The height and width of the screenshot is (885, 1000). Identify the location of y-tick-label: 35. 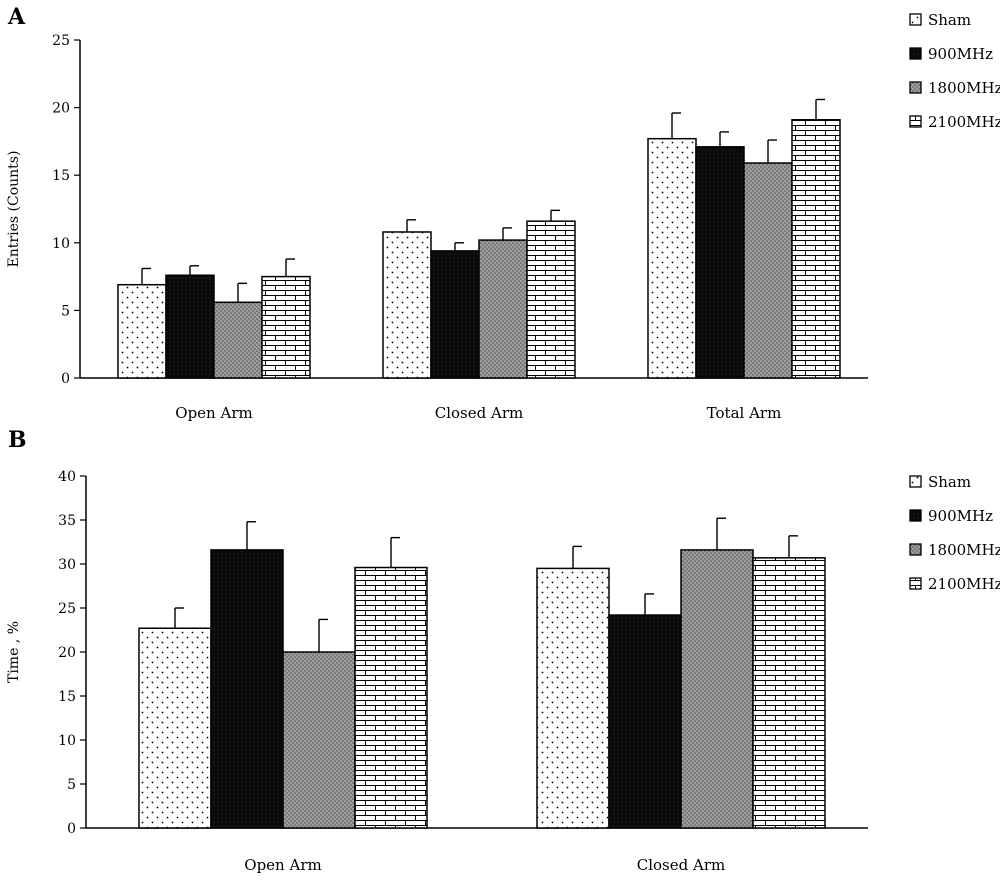
(67, 521).